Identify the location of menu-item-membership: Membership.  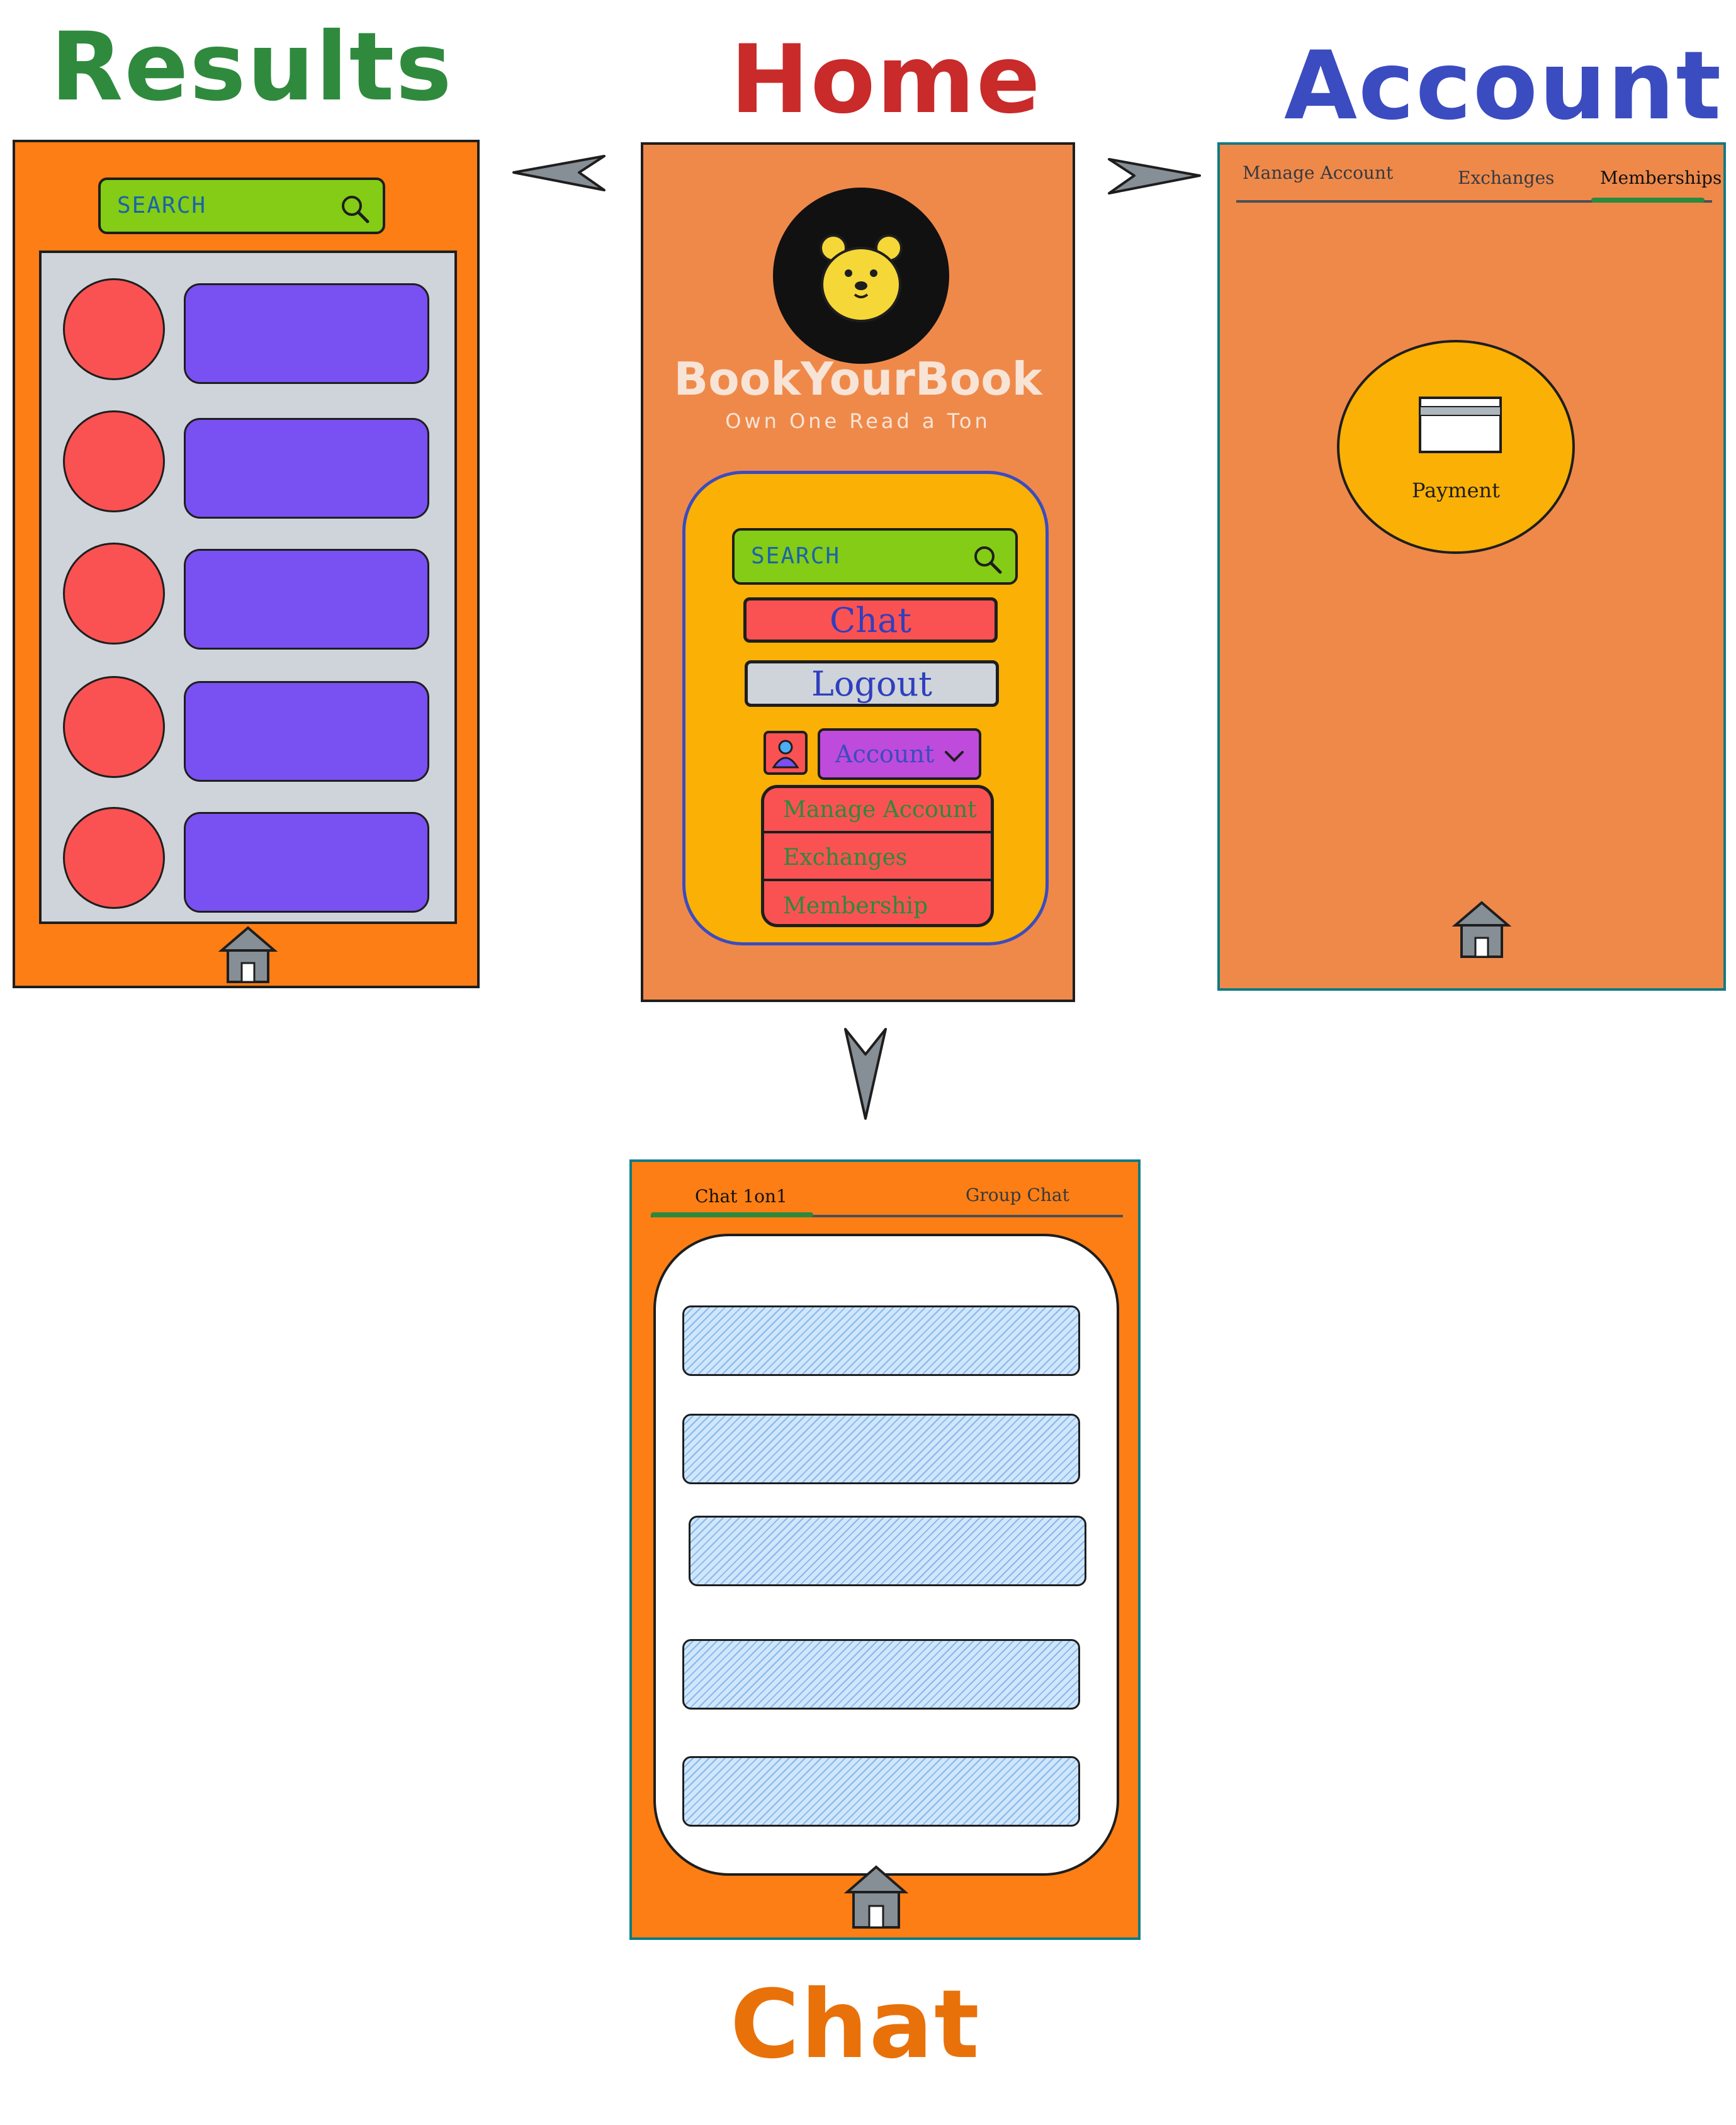
(855, 906).